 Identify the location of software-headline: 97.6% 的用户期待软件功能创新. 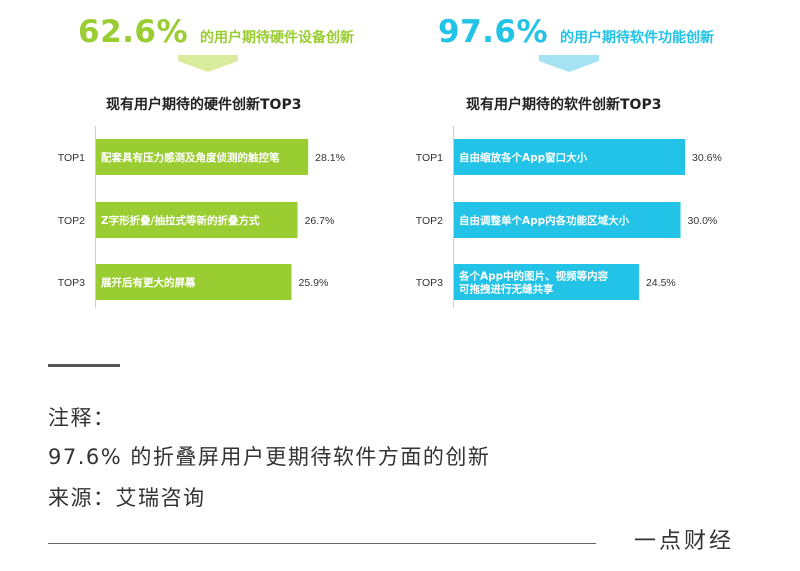
(576, 36).